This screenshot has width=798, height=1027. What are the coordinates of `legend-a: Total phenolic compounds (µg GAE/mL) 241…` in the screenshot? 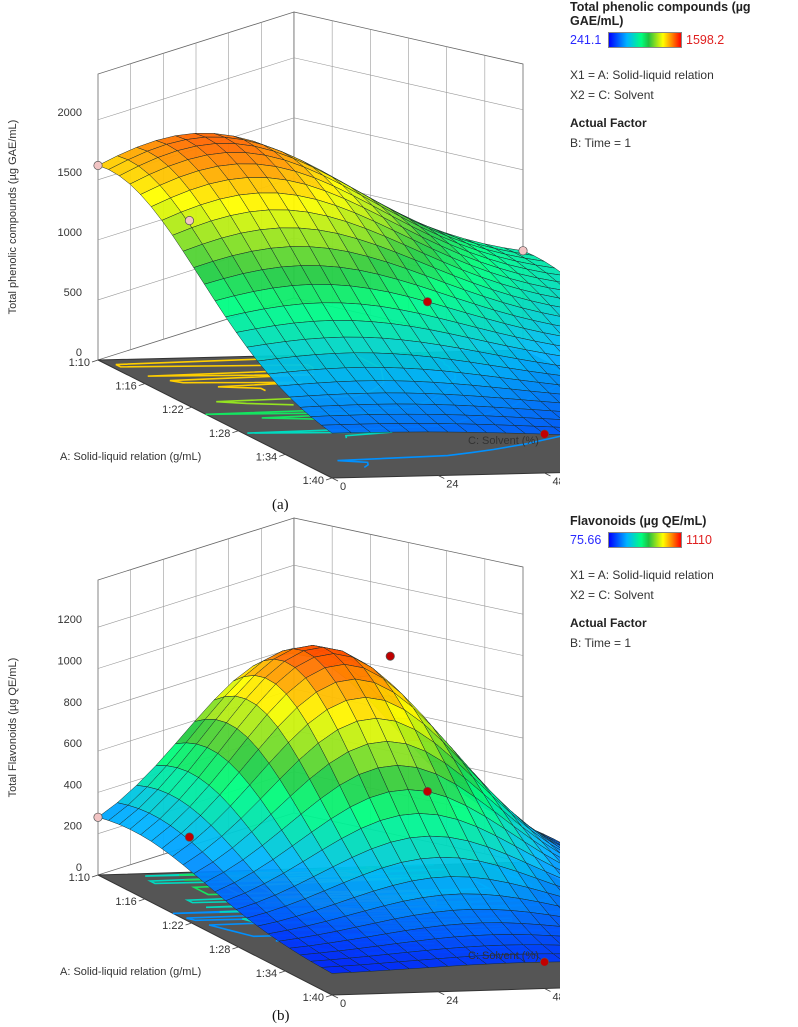 It's located at (680, 75).